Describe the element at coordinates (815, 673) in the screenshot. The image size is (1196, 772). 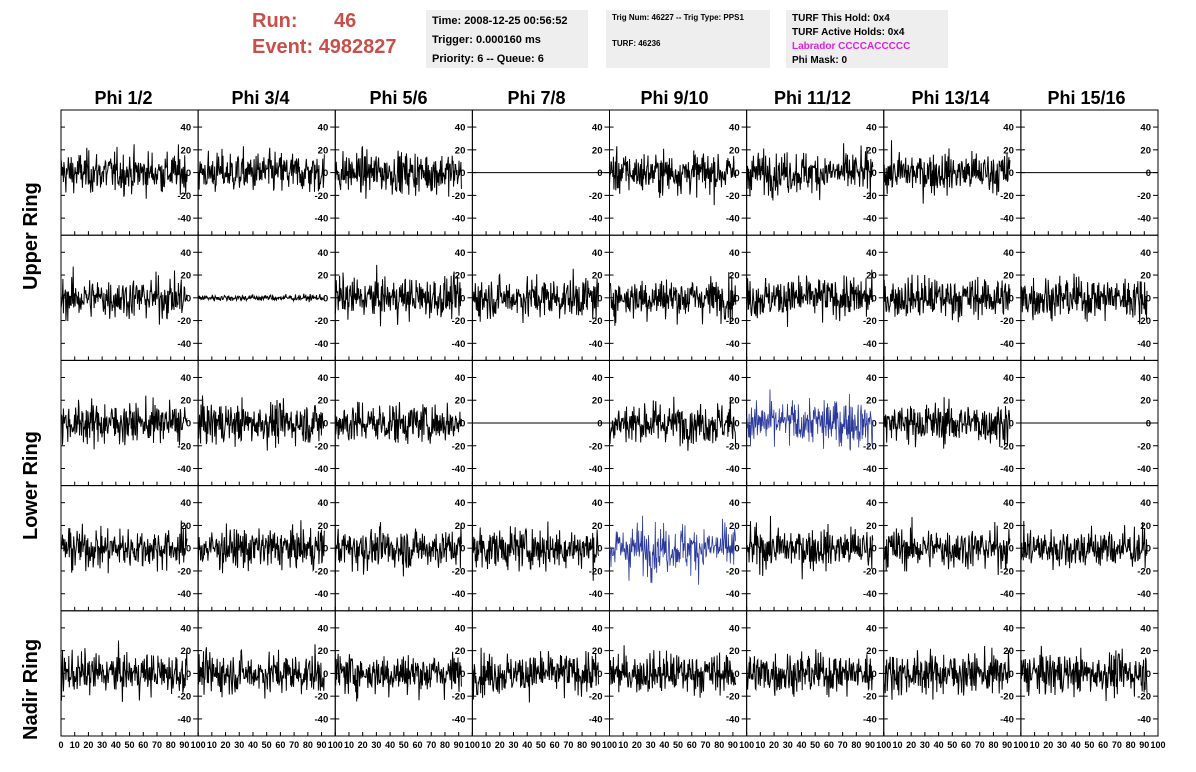
I see `panel-r4-c5: -40 -20 0 20 40` at that location.